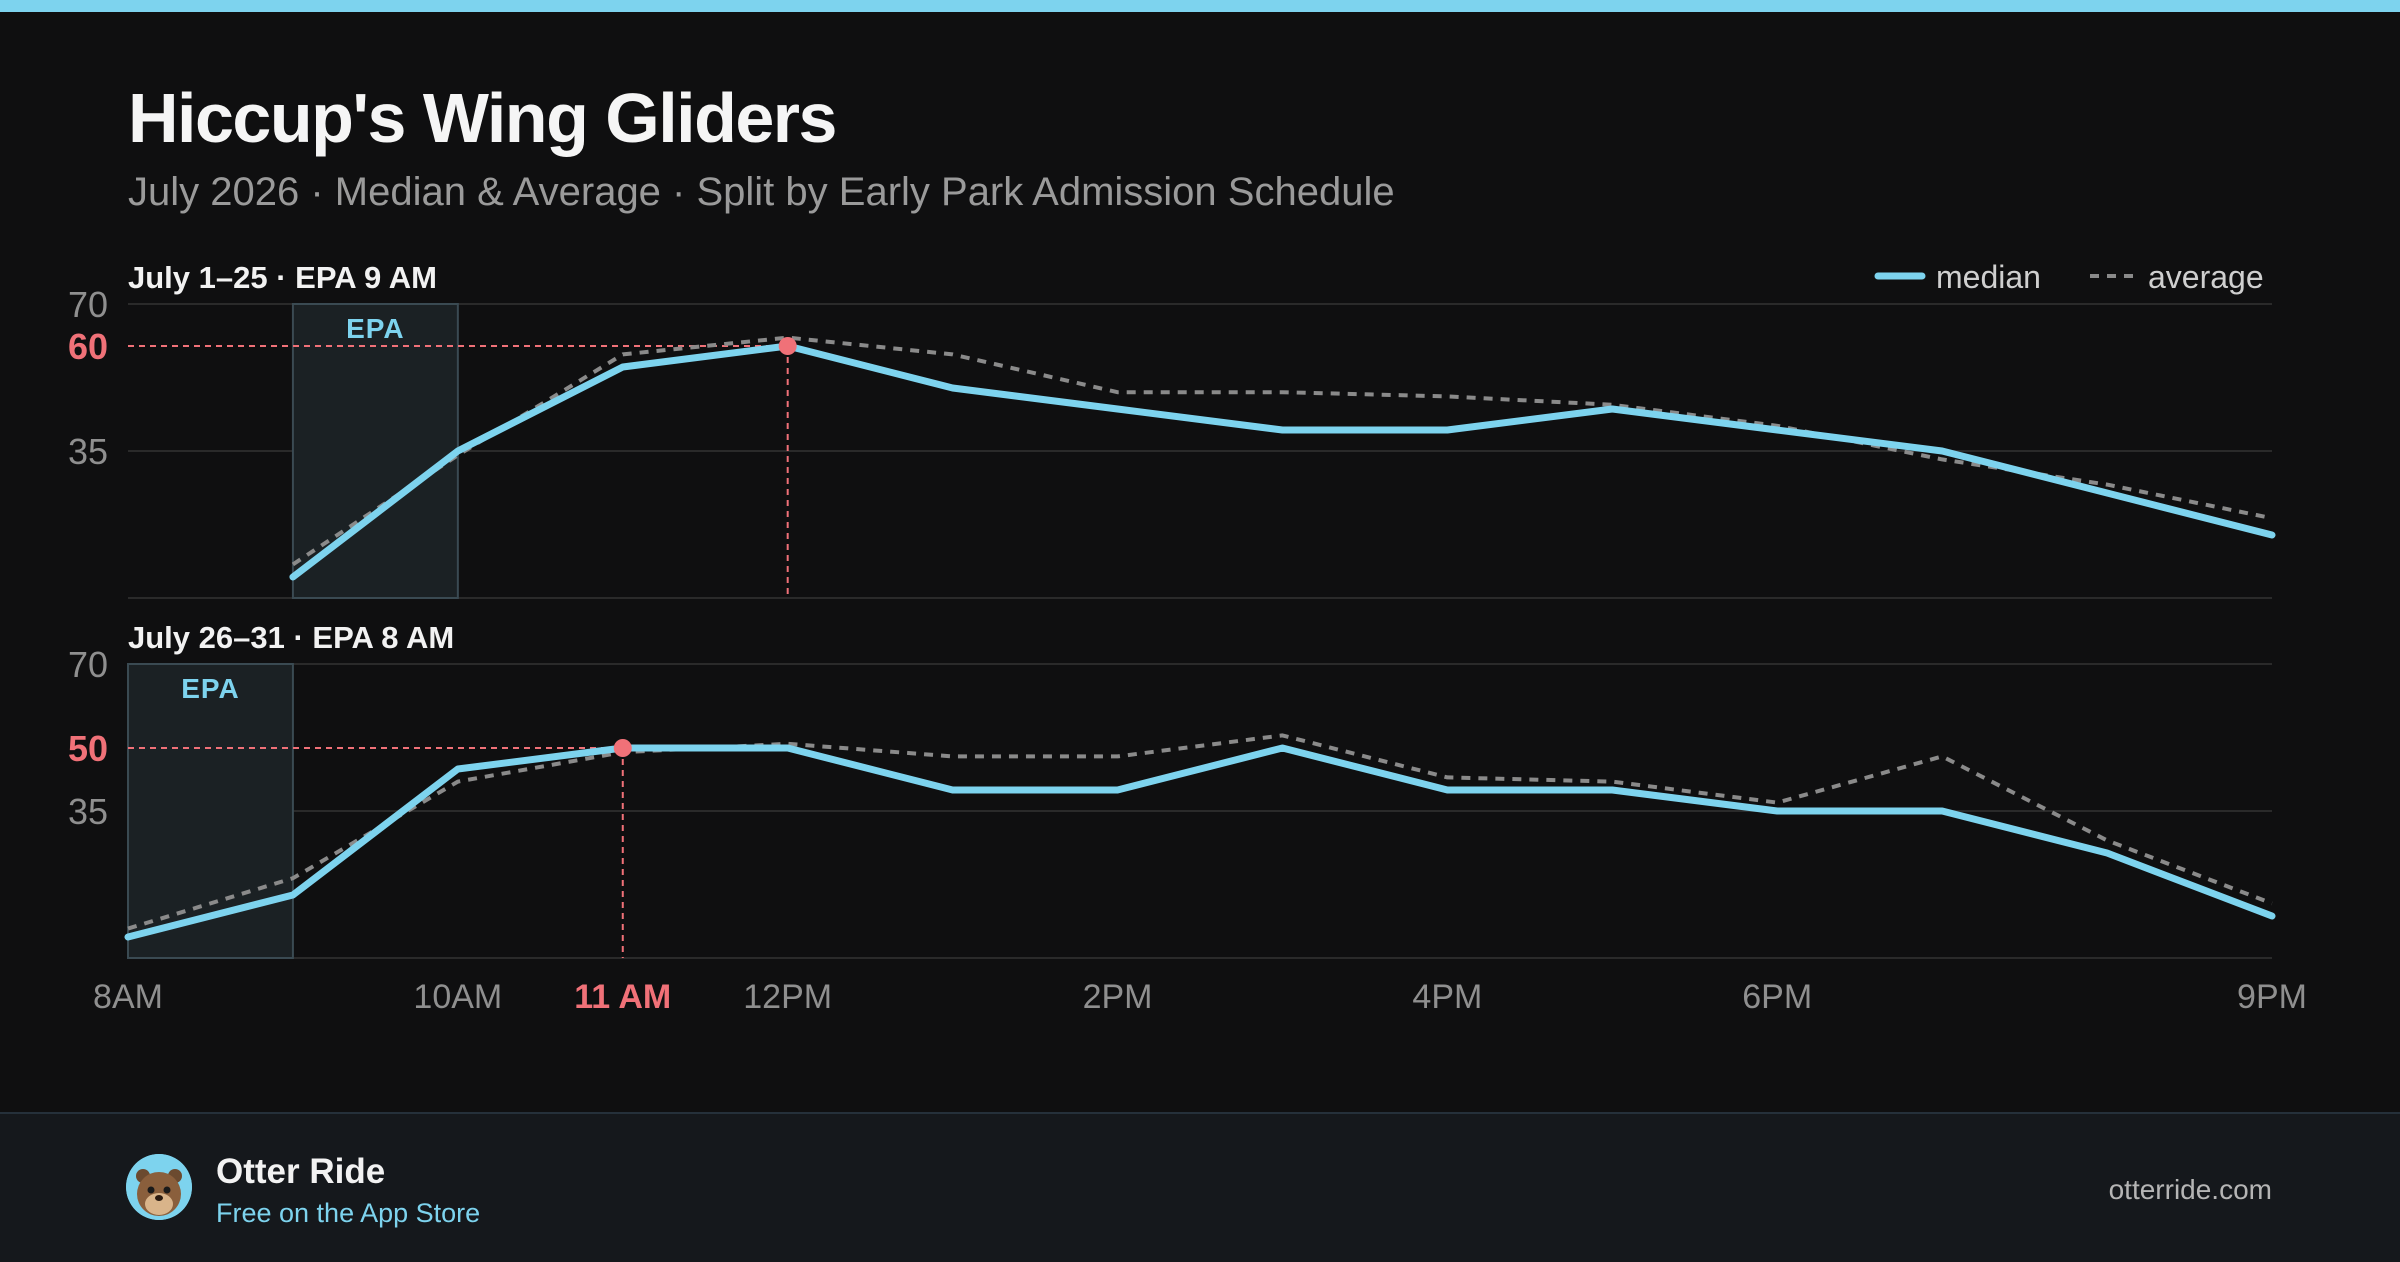 The width and height of the screenshot is (2400, 1262). Describe the element at coordinates (301, 1171) in the screenshot. I see `brand-name: Otter Ride` at that location.